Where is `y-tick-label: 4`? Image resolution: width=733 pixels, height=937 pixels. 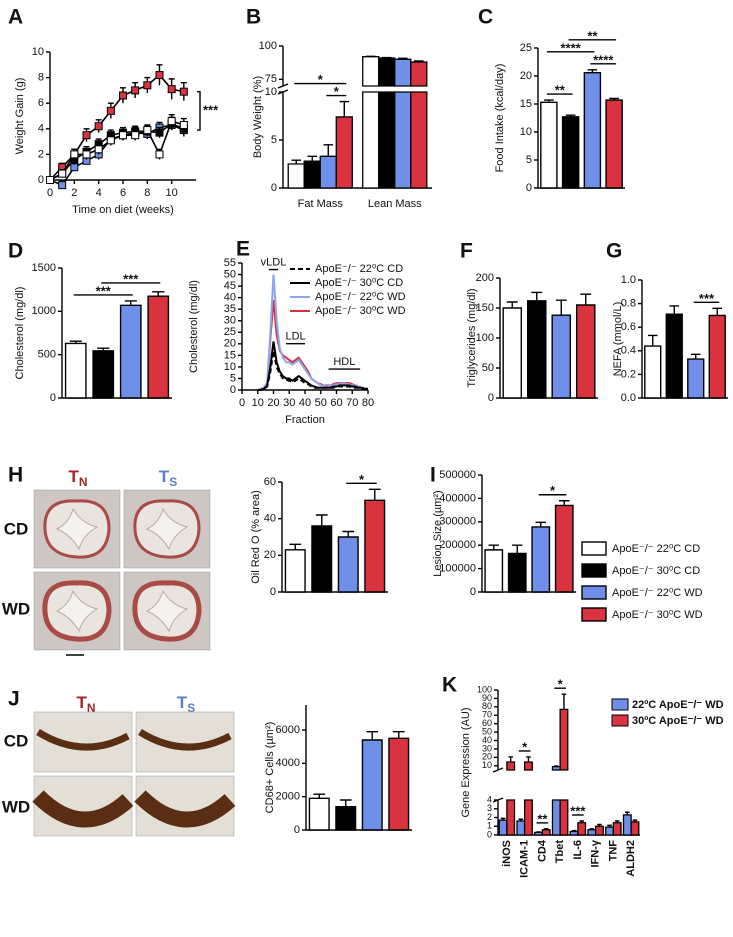
y-tick-label: 4 is located at coordinates (489, 799).